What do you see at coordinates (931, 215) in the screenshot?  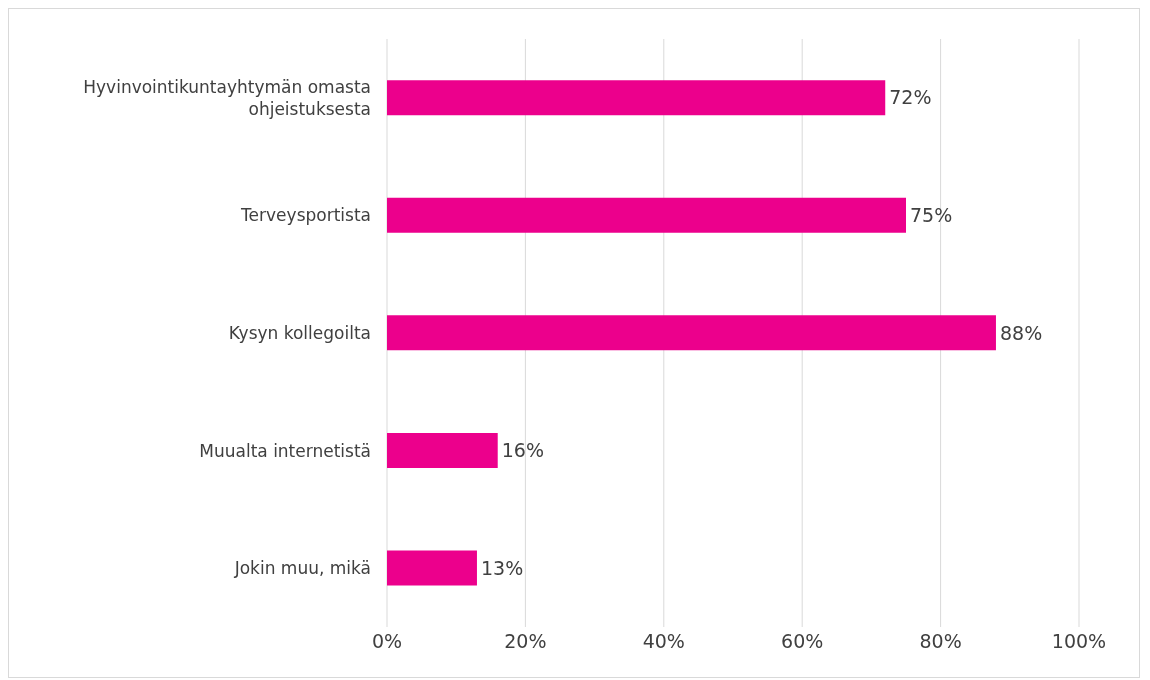 I see `data-label: 75%` at bounding box center [931, 215].